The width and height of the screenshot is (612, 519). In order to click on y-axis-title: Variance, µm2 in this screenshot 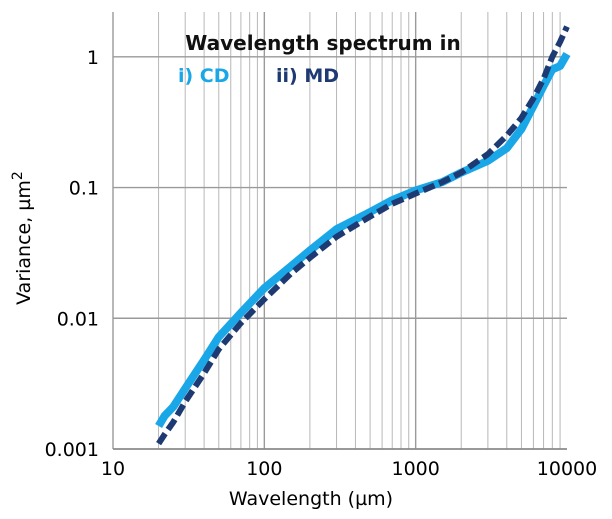, I will do `click(22, 238)`.